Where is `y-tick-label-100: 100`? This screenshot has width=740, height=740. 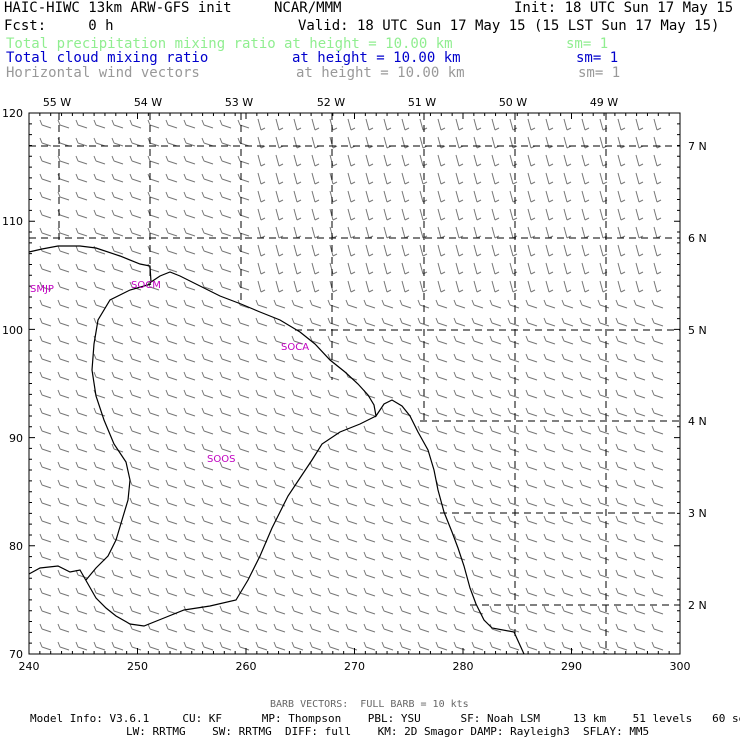
y-tick-label-100: 100 is located at coordinates (12, 330).